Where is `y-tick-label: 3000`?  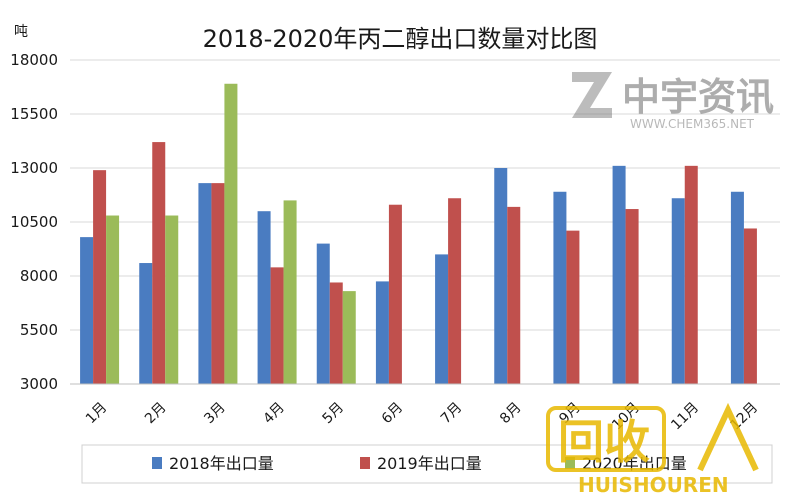 y-tick-label: 3000 is located at coordinates (39, 384).